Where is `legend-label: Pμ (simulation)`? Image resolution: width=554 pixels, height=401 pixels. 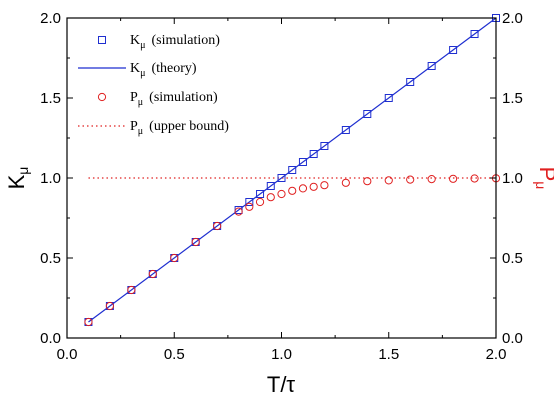
legend-label: Pμ (simulation) is located at coordinates (174, 99).